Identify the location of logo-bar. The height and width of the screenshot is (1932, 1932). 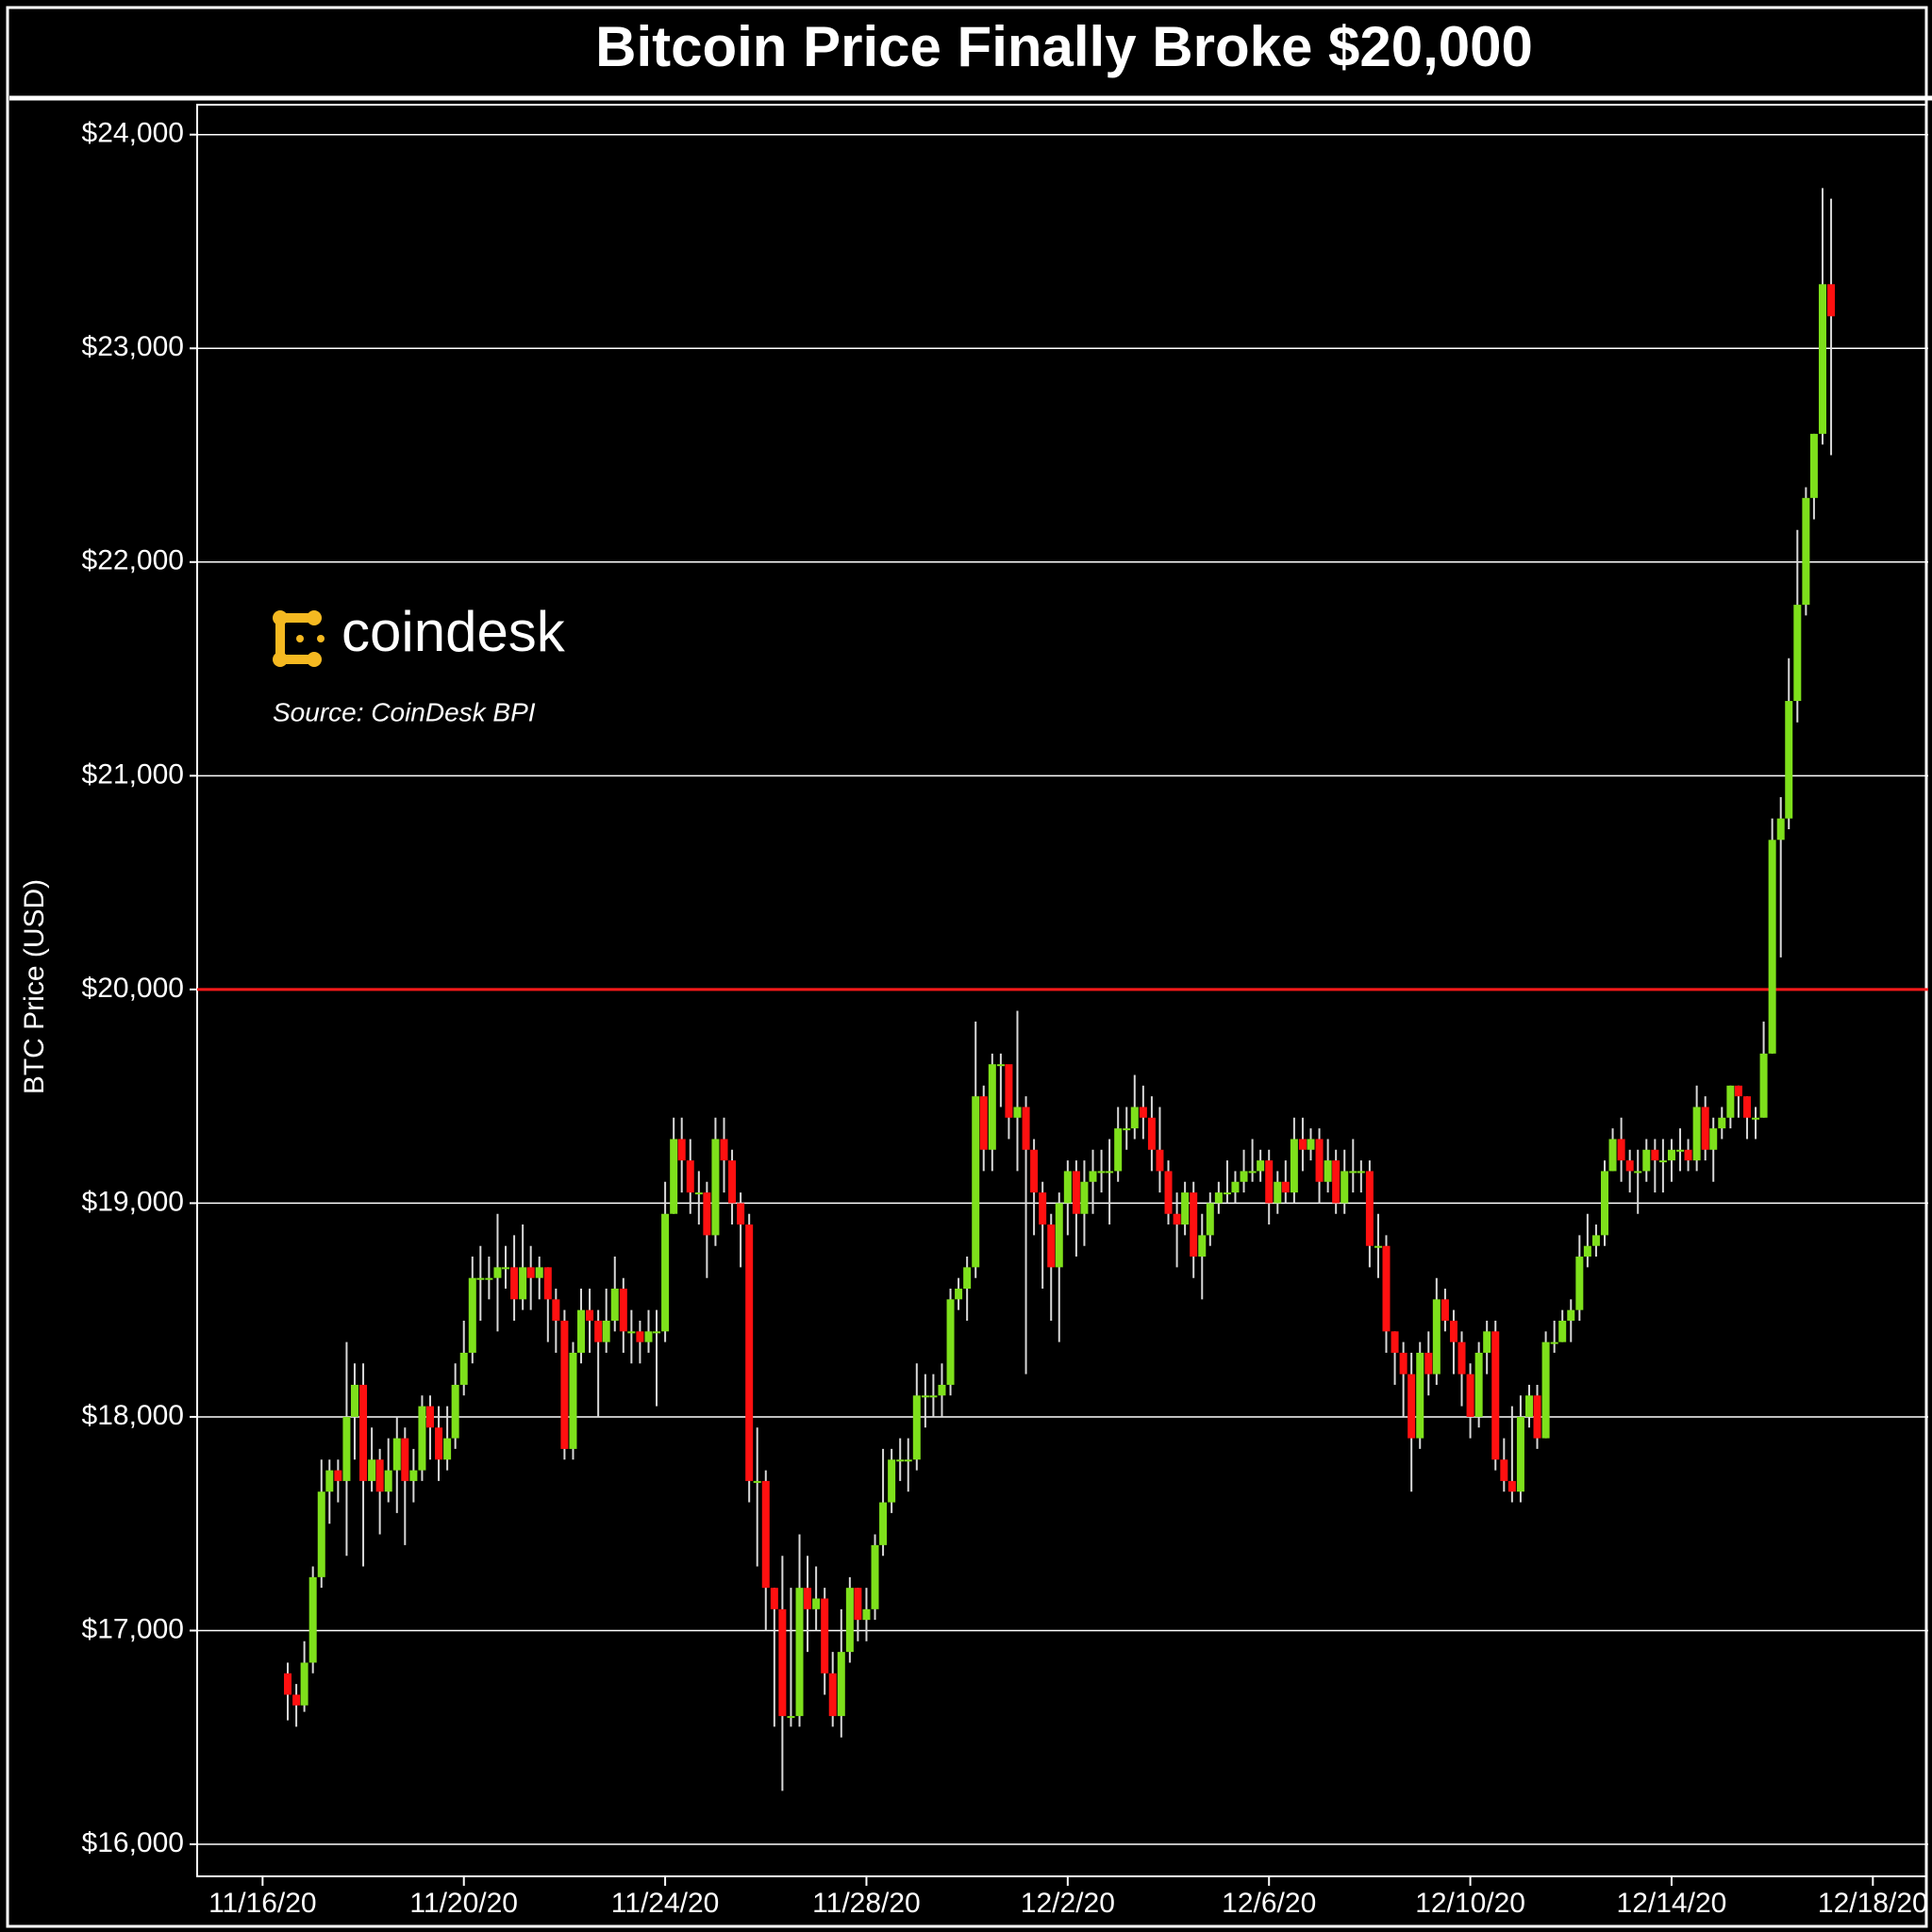
(280, 638).